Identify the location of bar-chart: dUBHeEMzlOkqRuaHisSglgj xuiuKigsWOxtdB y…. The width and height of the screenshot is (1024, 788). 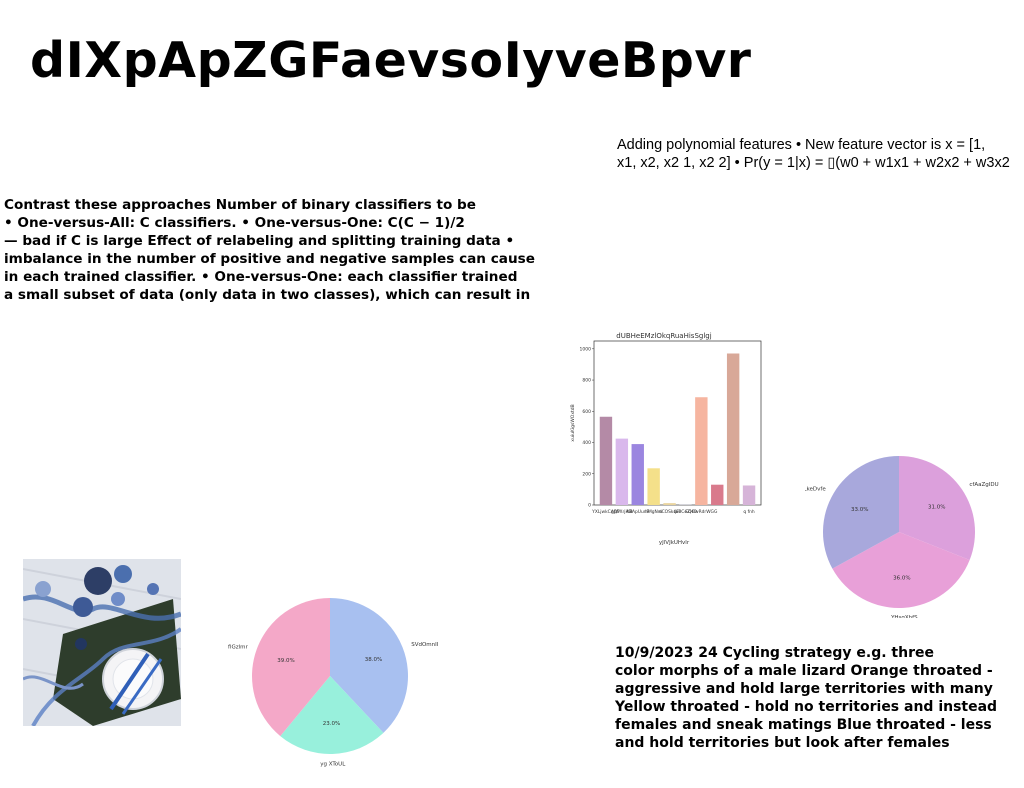
(666, 439).